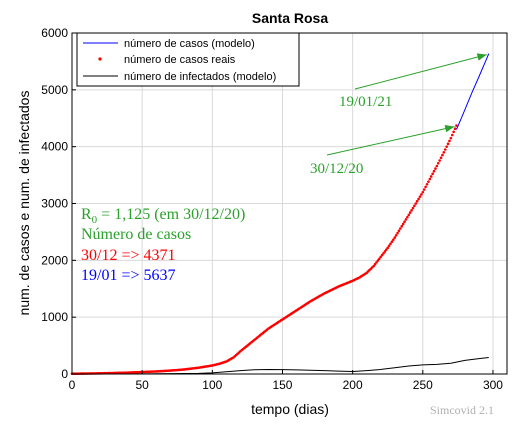 Image resolution: width=529 pixels, height=434 pixels. I want to click on x-tick-label-5: 250, so click(423, 385).